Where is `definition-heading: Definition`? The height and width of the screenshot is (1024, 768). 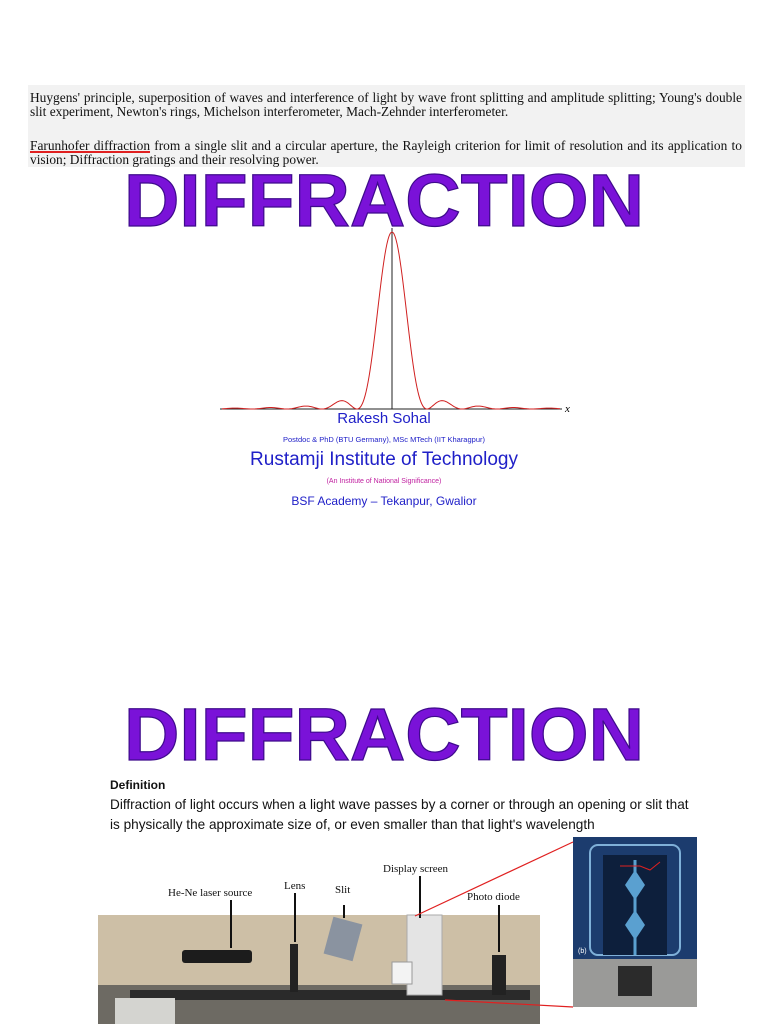 definition-heading: Definition is located at coordinates (138, 785).